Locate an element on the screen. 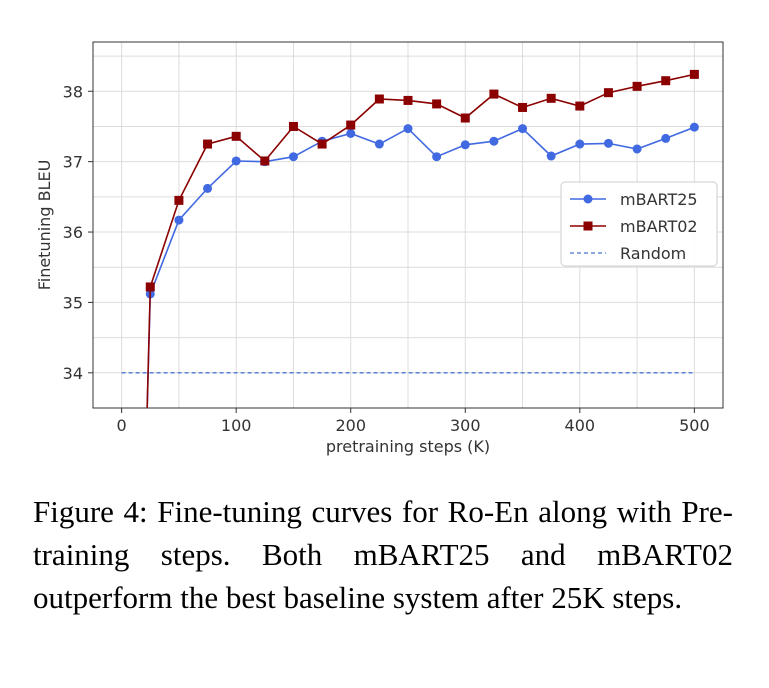  legend-box is located at coordinates (639, 224).